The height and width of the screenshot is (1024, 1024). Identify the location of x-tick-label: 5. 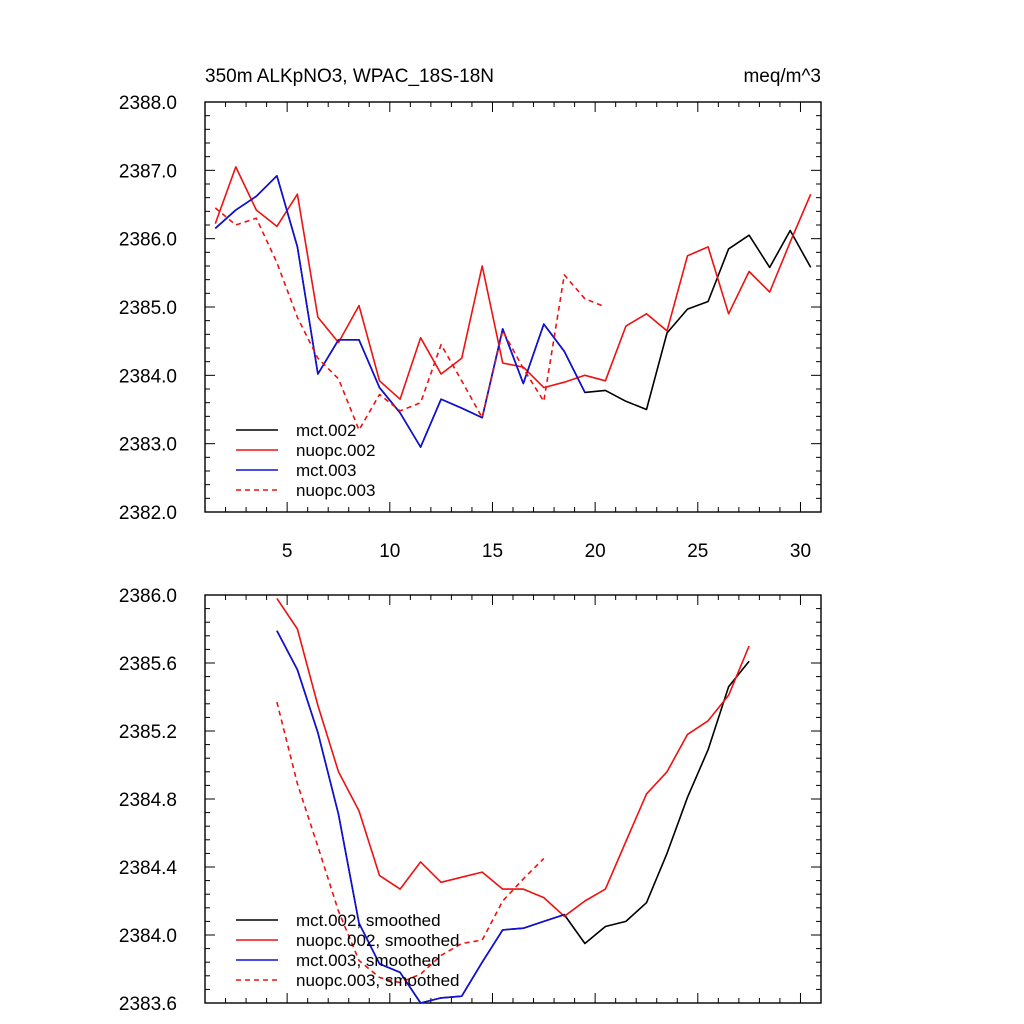
(287, 551).